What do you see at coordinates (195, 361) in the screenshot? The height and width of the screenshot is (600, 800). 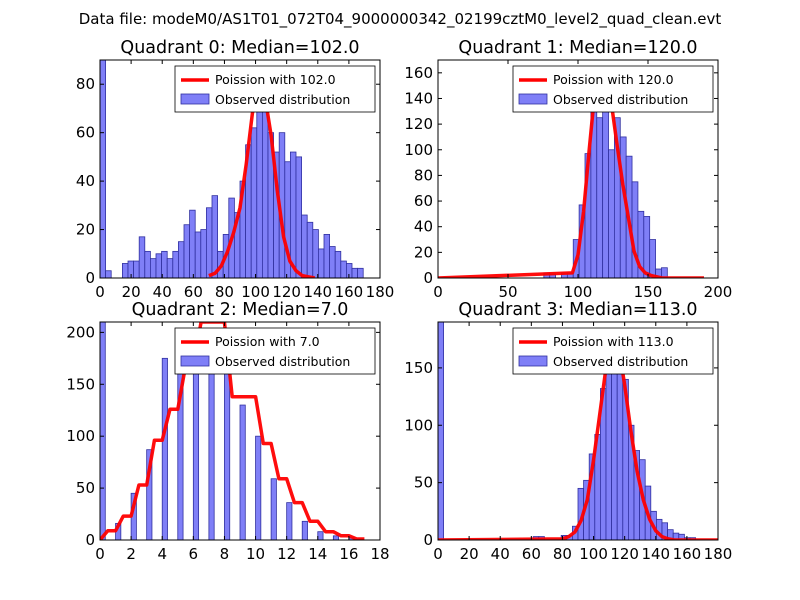 I see `quadrant-2-legend-bar-swatch` at bounding box center [195, 361].